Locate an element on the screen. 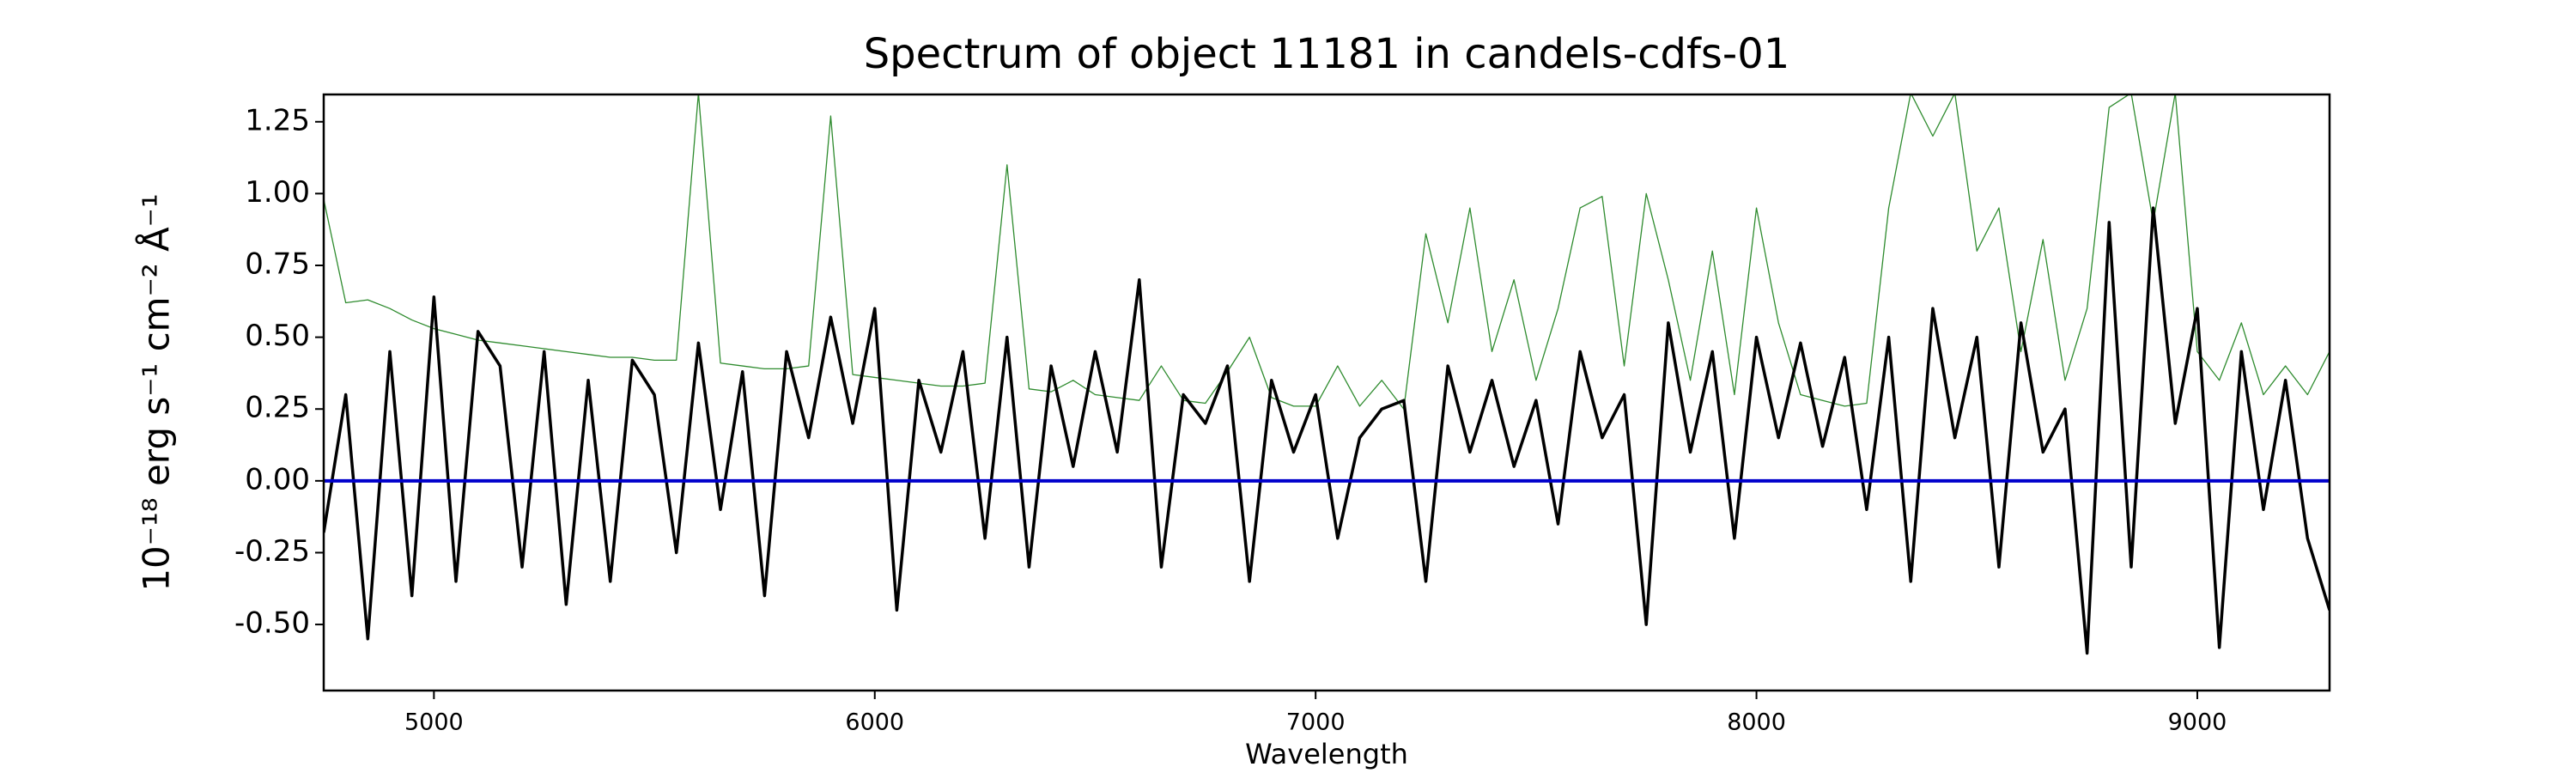  y-tick-label: 0.00 is located at coordinates (278, 479).